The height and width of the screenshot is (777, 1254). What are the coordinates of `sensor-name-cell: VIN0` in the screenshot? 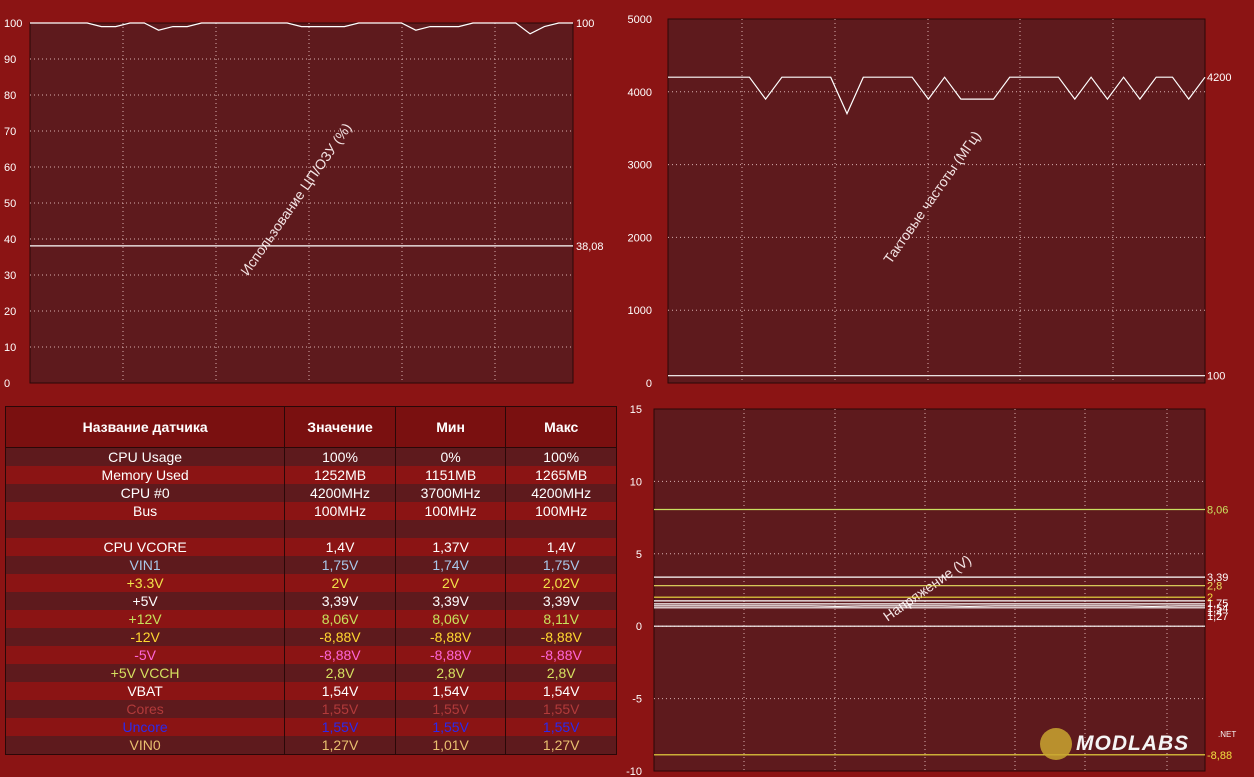 It's located at (145, 745).